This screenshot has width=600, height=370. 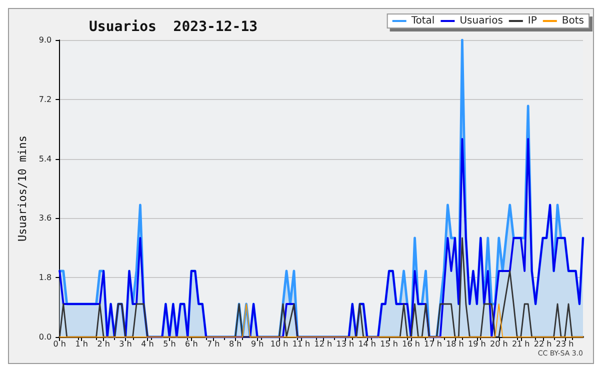 What do you see at coordinates (499, 344) in the screenshot?
I see `x-tick-label: 20 h` at bounding box center [499, 344].